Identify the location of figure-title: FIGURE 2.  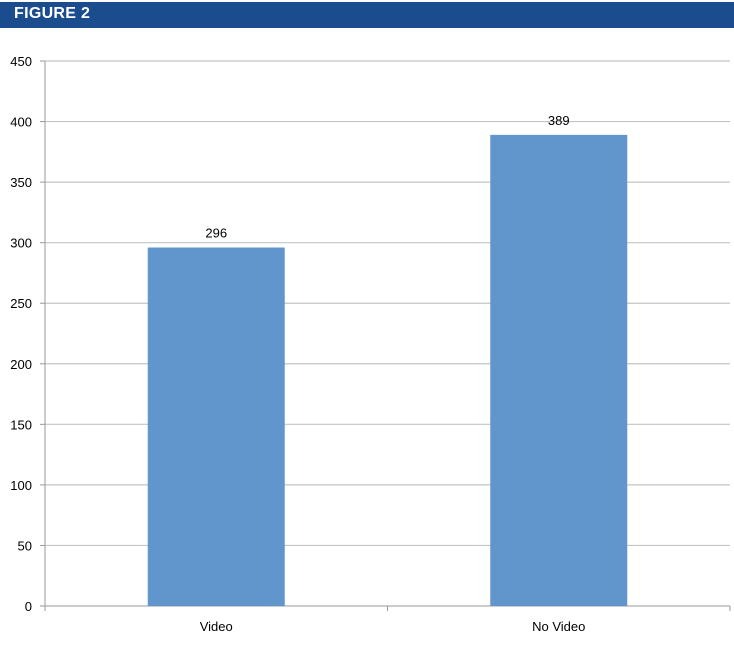
(52, 13).